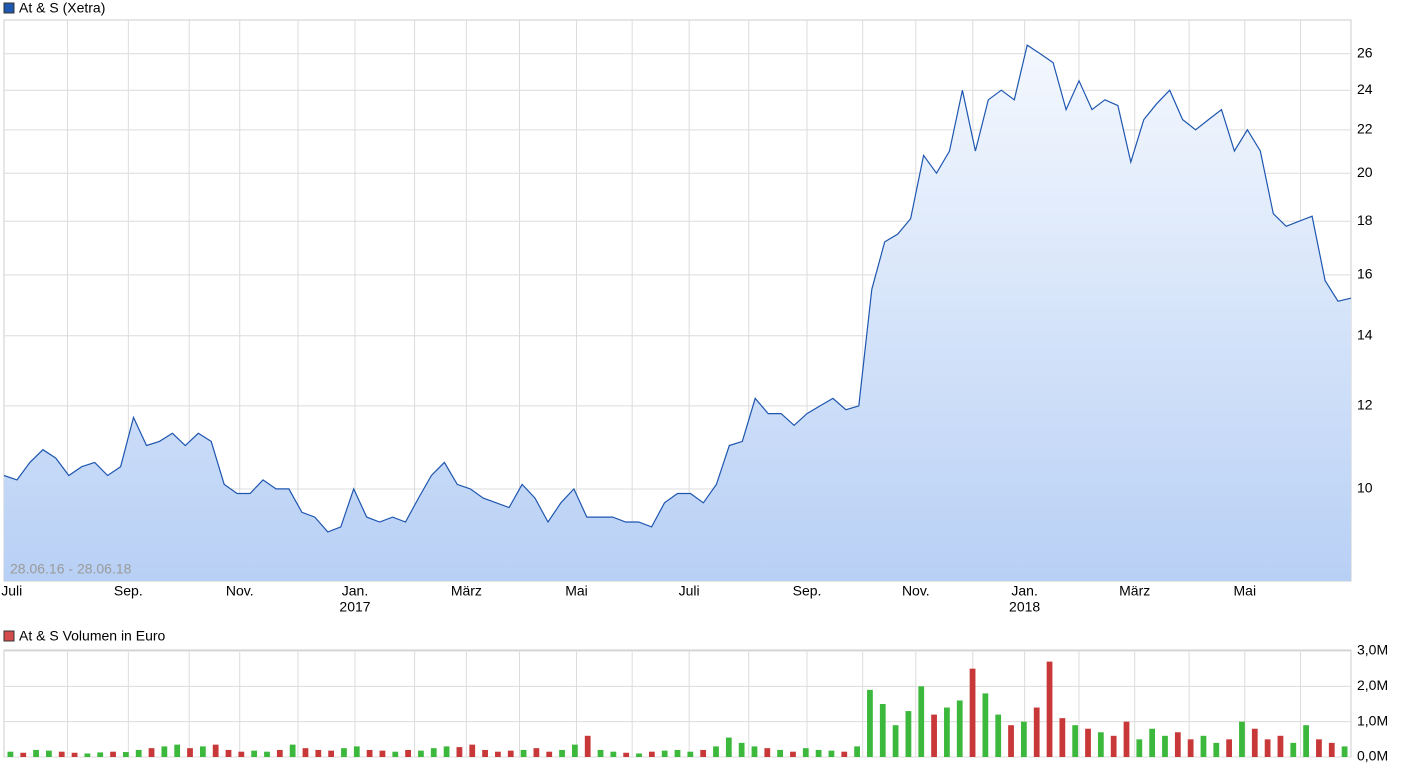 The image size is (1410, 777). I want to click on x-tick-label: März, so click(466, 591).